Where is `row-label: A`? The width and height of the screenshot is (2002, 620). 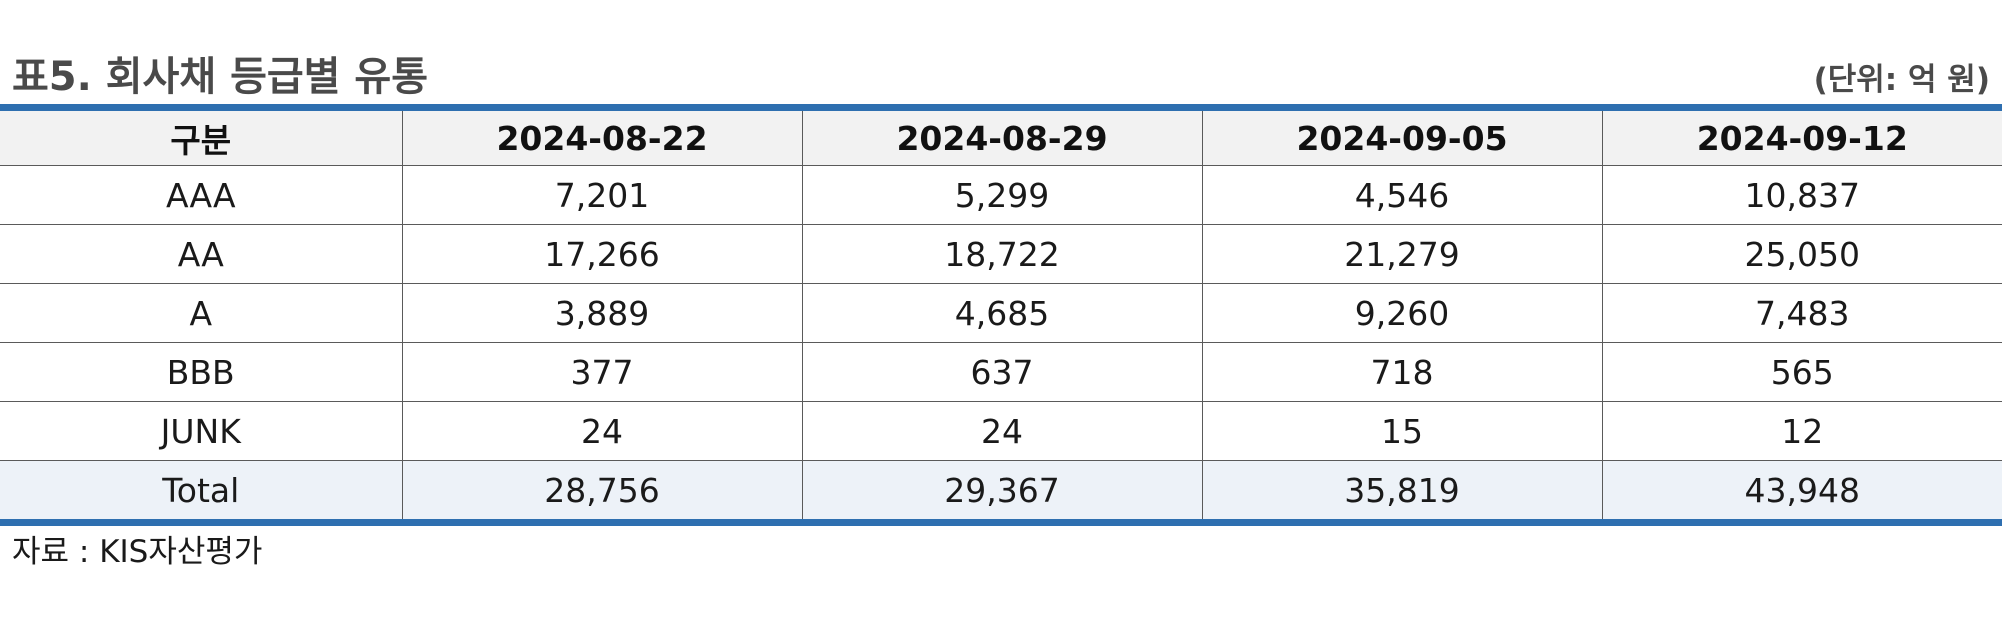
row-label: A is located at coordinates (201, 313).